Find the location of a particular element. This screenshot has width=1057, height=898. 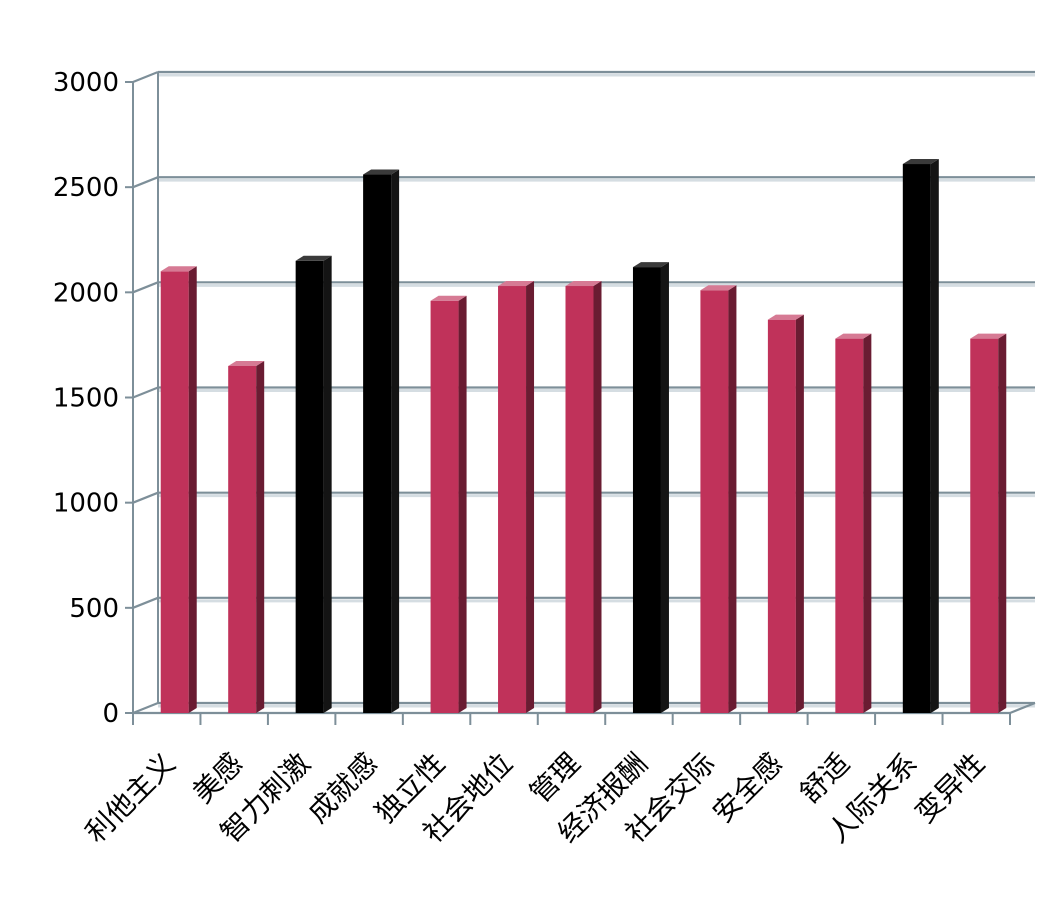

y-tick-label: 3000 is located at coordinates (86, 83).